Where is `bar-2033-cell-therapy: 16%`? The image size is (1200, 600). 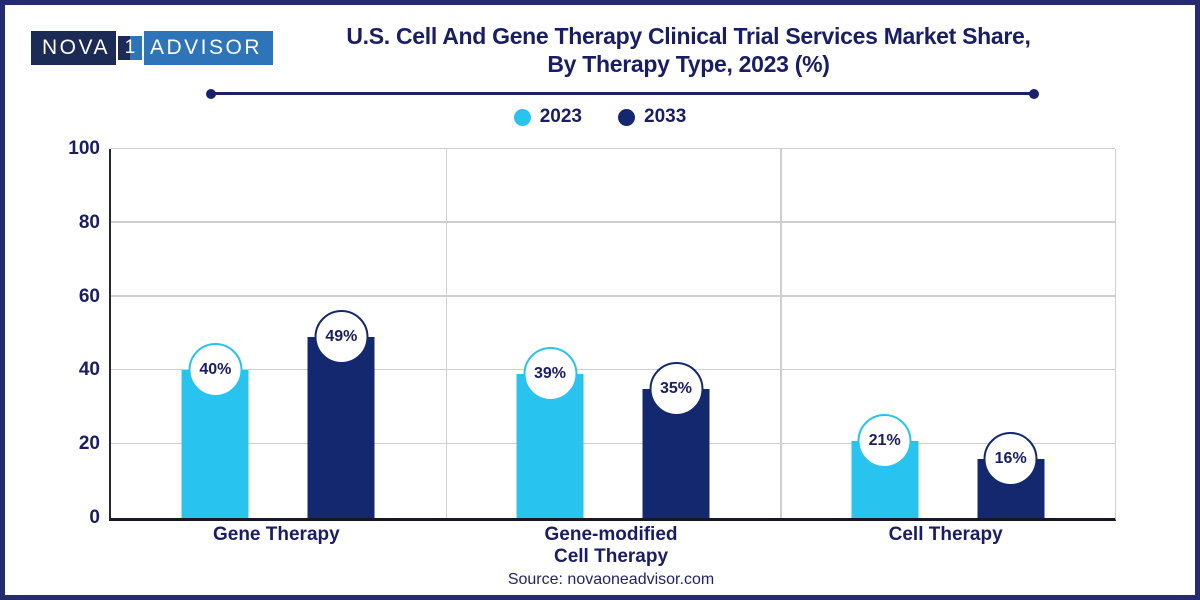 bar-2033-cell-therapy: 16% is located at coordinates (1011, 474).